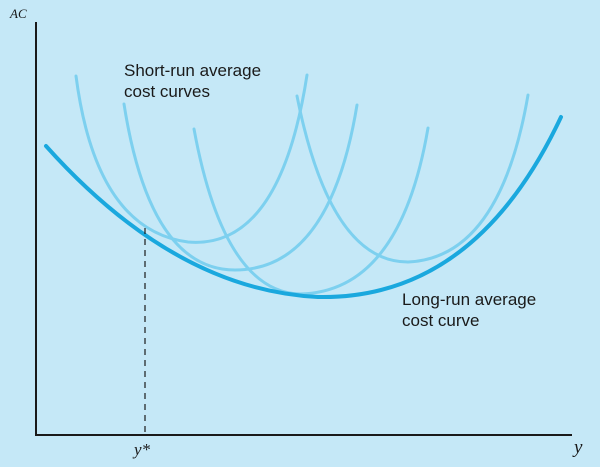  Describe the element at coordinates (18, 13) in the screenshot. I see `y-axis-label: AC` at that location.